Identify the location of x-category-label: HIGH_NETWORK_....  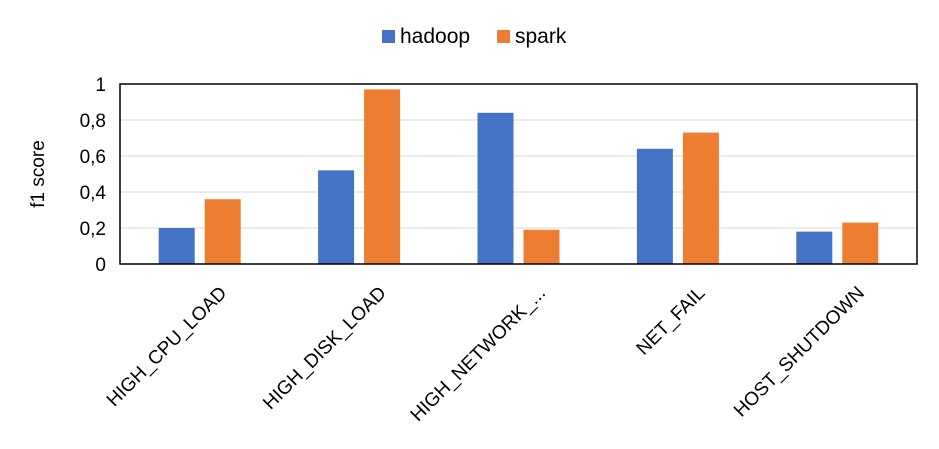
(478, 354).